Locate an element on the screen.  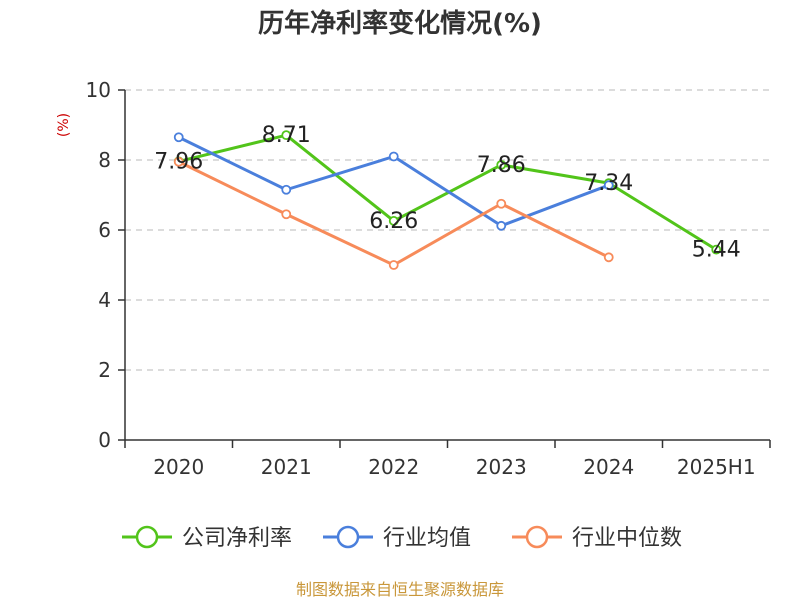
data-label: 8.71 is located at coordinates (286, 135).